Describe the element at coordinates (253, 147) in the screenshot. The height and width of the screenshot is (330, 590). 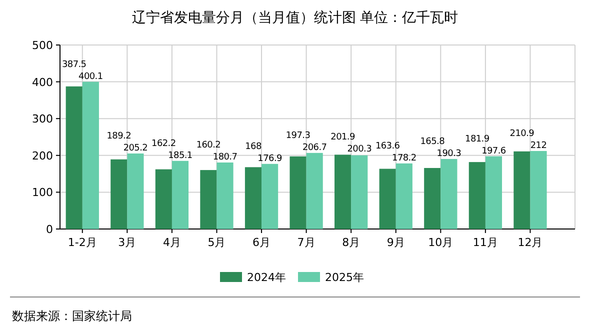
I see `data-label: 168` at that location.